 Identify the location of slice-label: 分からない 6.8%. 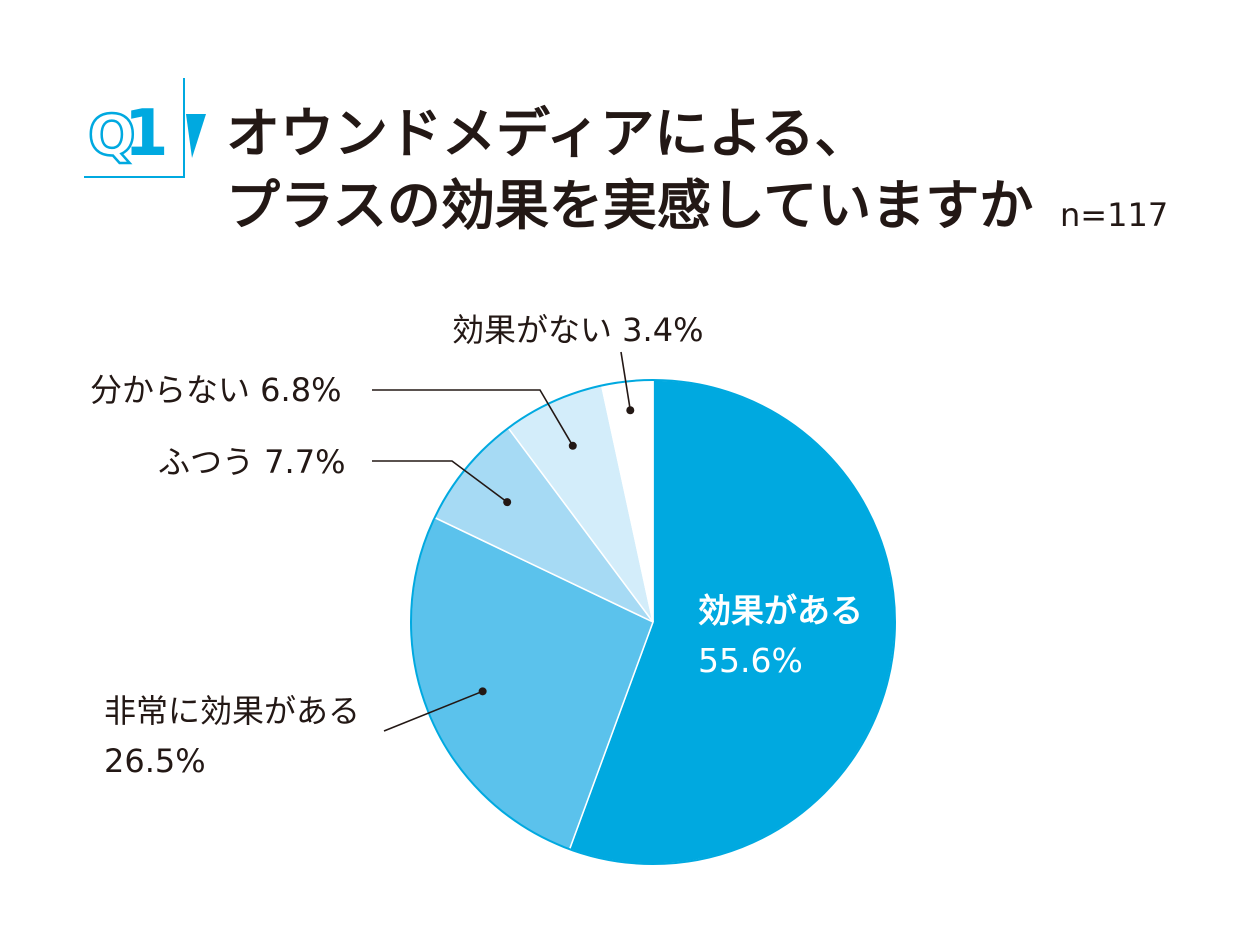
(215, 390).